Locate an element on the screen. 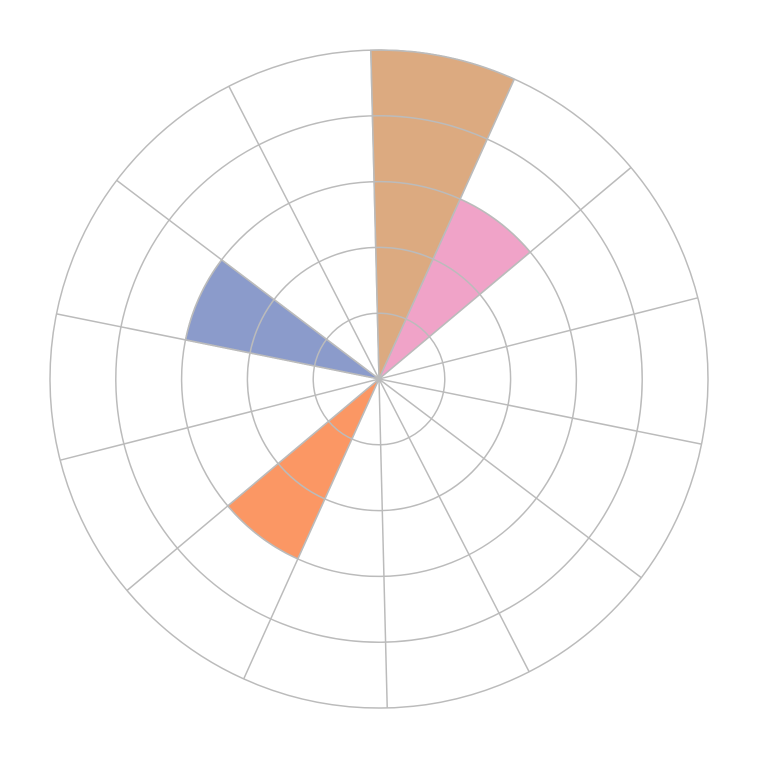 This screenshot has height=758, width=758. grid-ring is located at coordinates (379, 379).